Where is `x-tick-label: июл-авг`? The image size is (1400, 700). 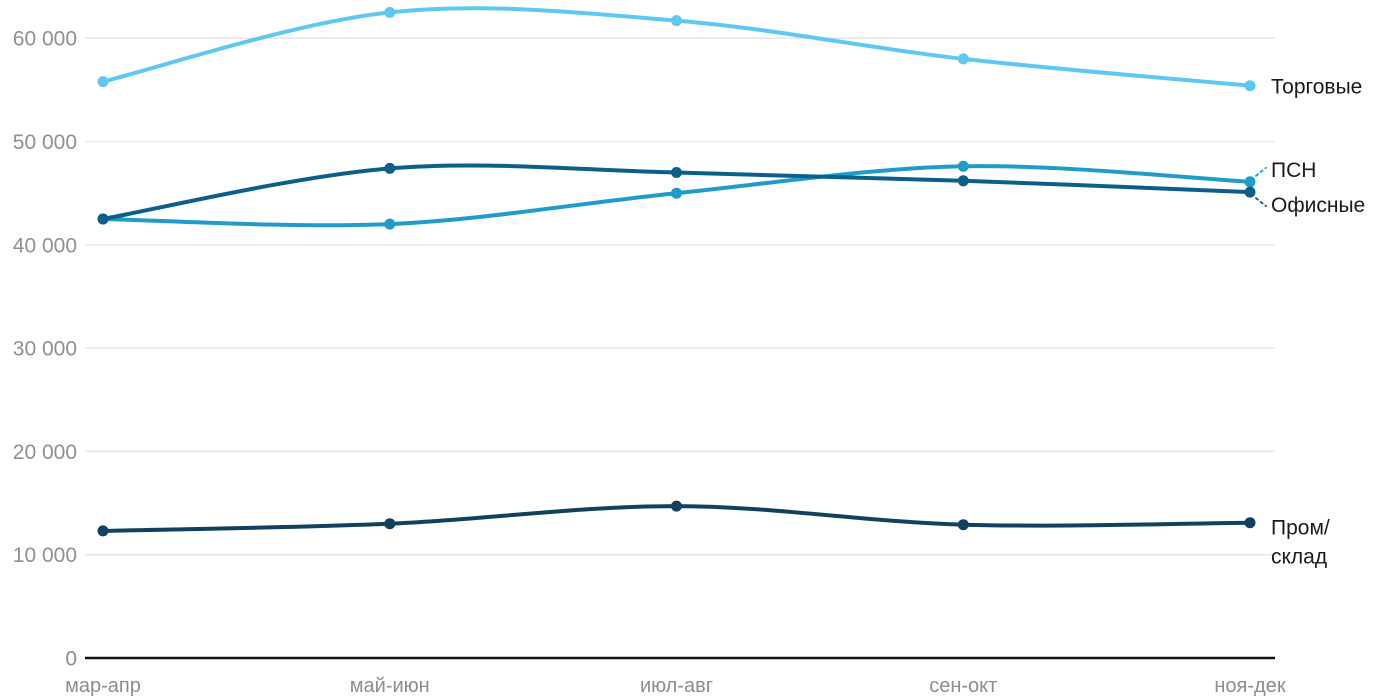 x-tick-label: июл-авг is located at coordinates (676, 686).